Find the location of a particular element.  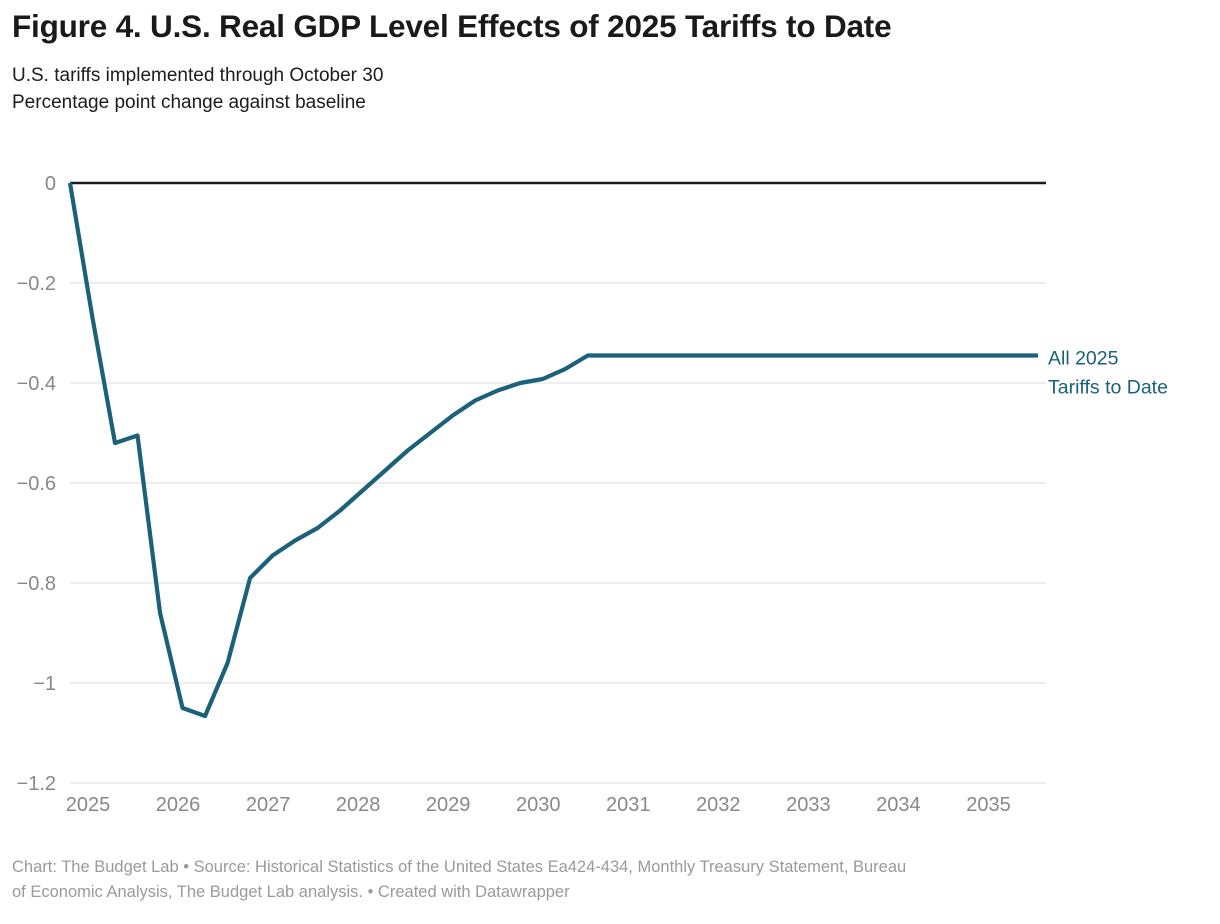

y-axis-tick-label: 0 is located at coordinates (50, 184).